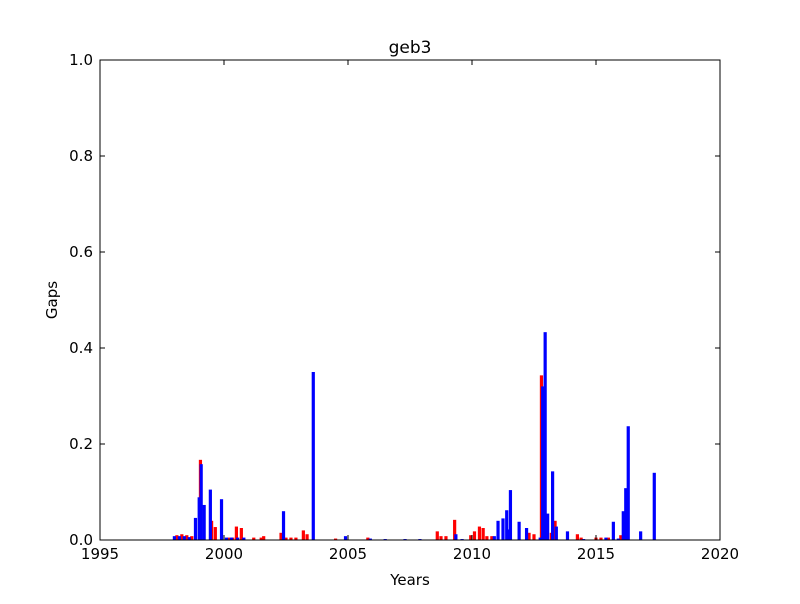  Describe the element at coordinates (472, 554) in the screenshot. I see `x-tick-label: 2010` at that location.